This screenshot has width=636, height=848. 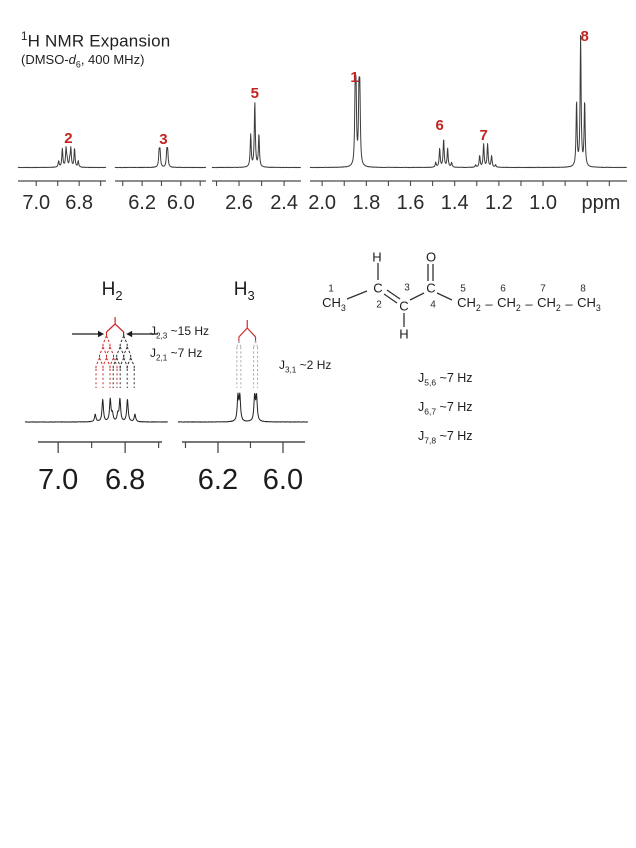 I want to click on axis-tick-label: 1.6, so click(x=410, y=203).